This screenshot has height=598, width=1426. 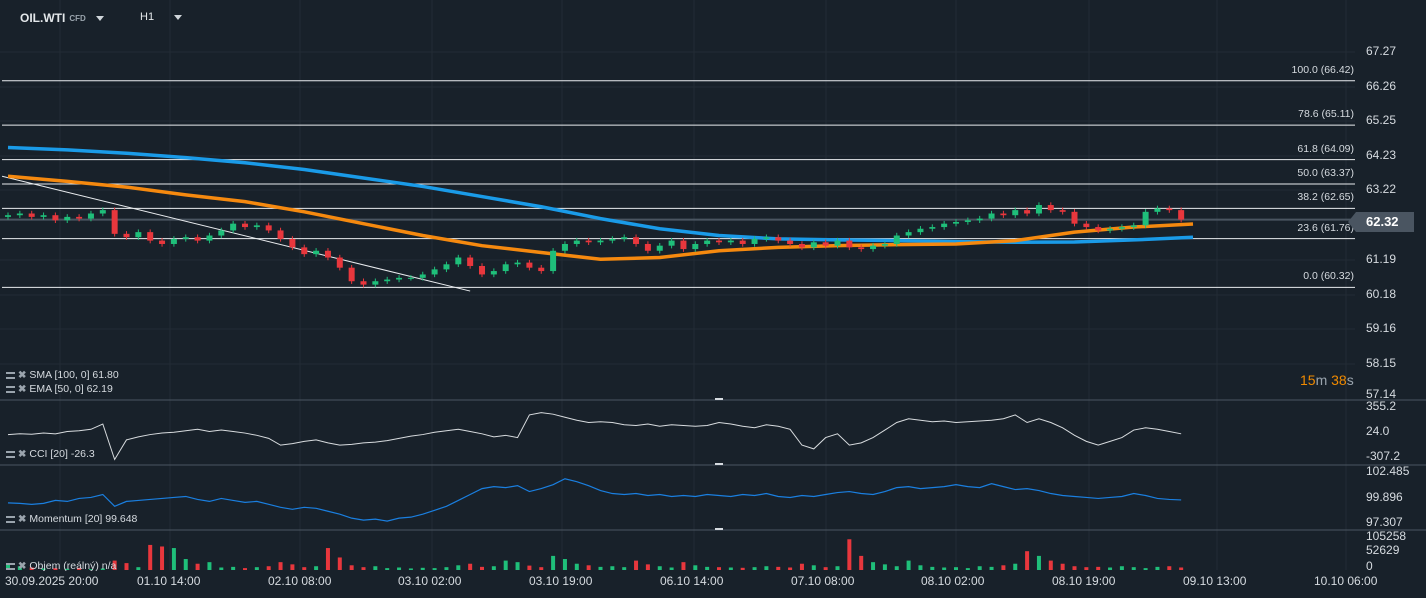 What do you see at coordinates (169, 581) in the screenshot?
I see `x-axis-label: 01.10 14:00` at bounding box center [169, 581].